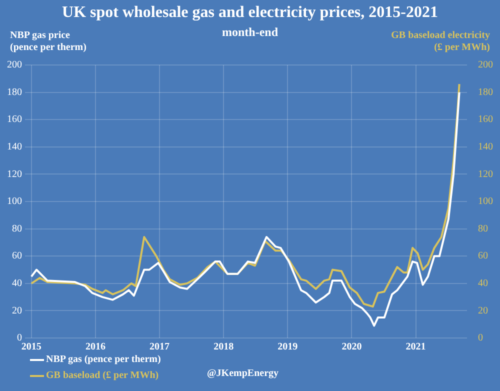 This screenshot has height=391, width=500. What do you see at coordinates (243, 373) in the screenshot?
I see `text: @JKempEnergy` at bounding box center [243, 373].